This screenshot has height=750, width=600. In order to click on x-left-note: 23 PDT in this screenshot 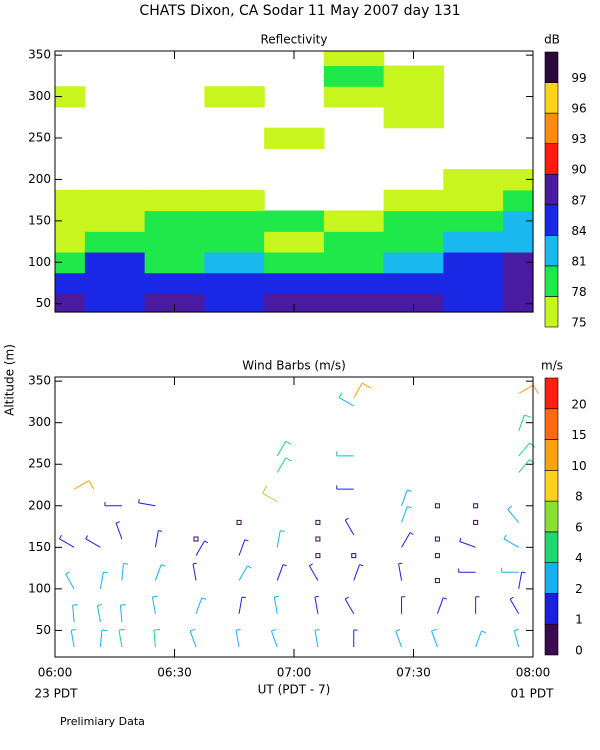, I will do `click(57, 694)`.